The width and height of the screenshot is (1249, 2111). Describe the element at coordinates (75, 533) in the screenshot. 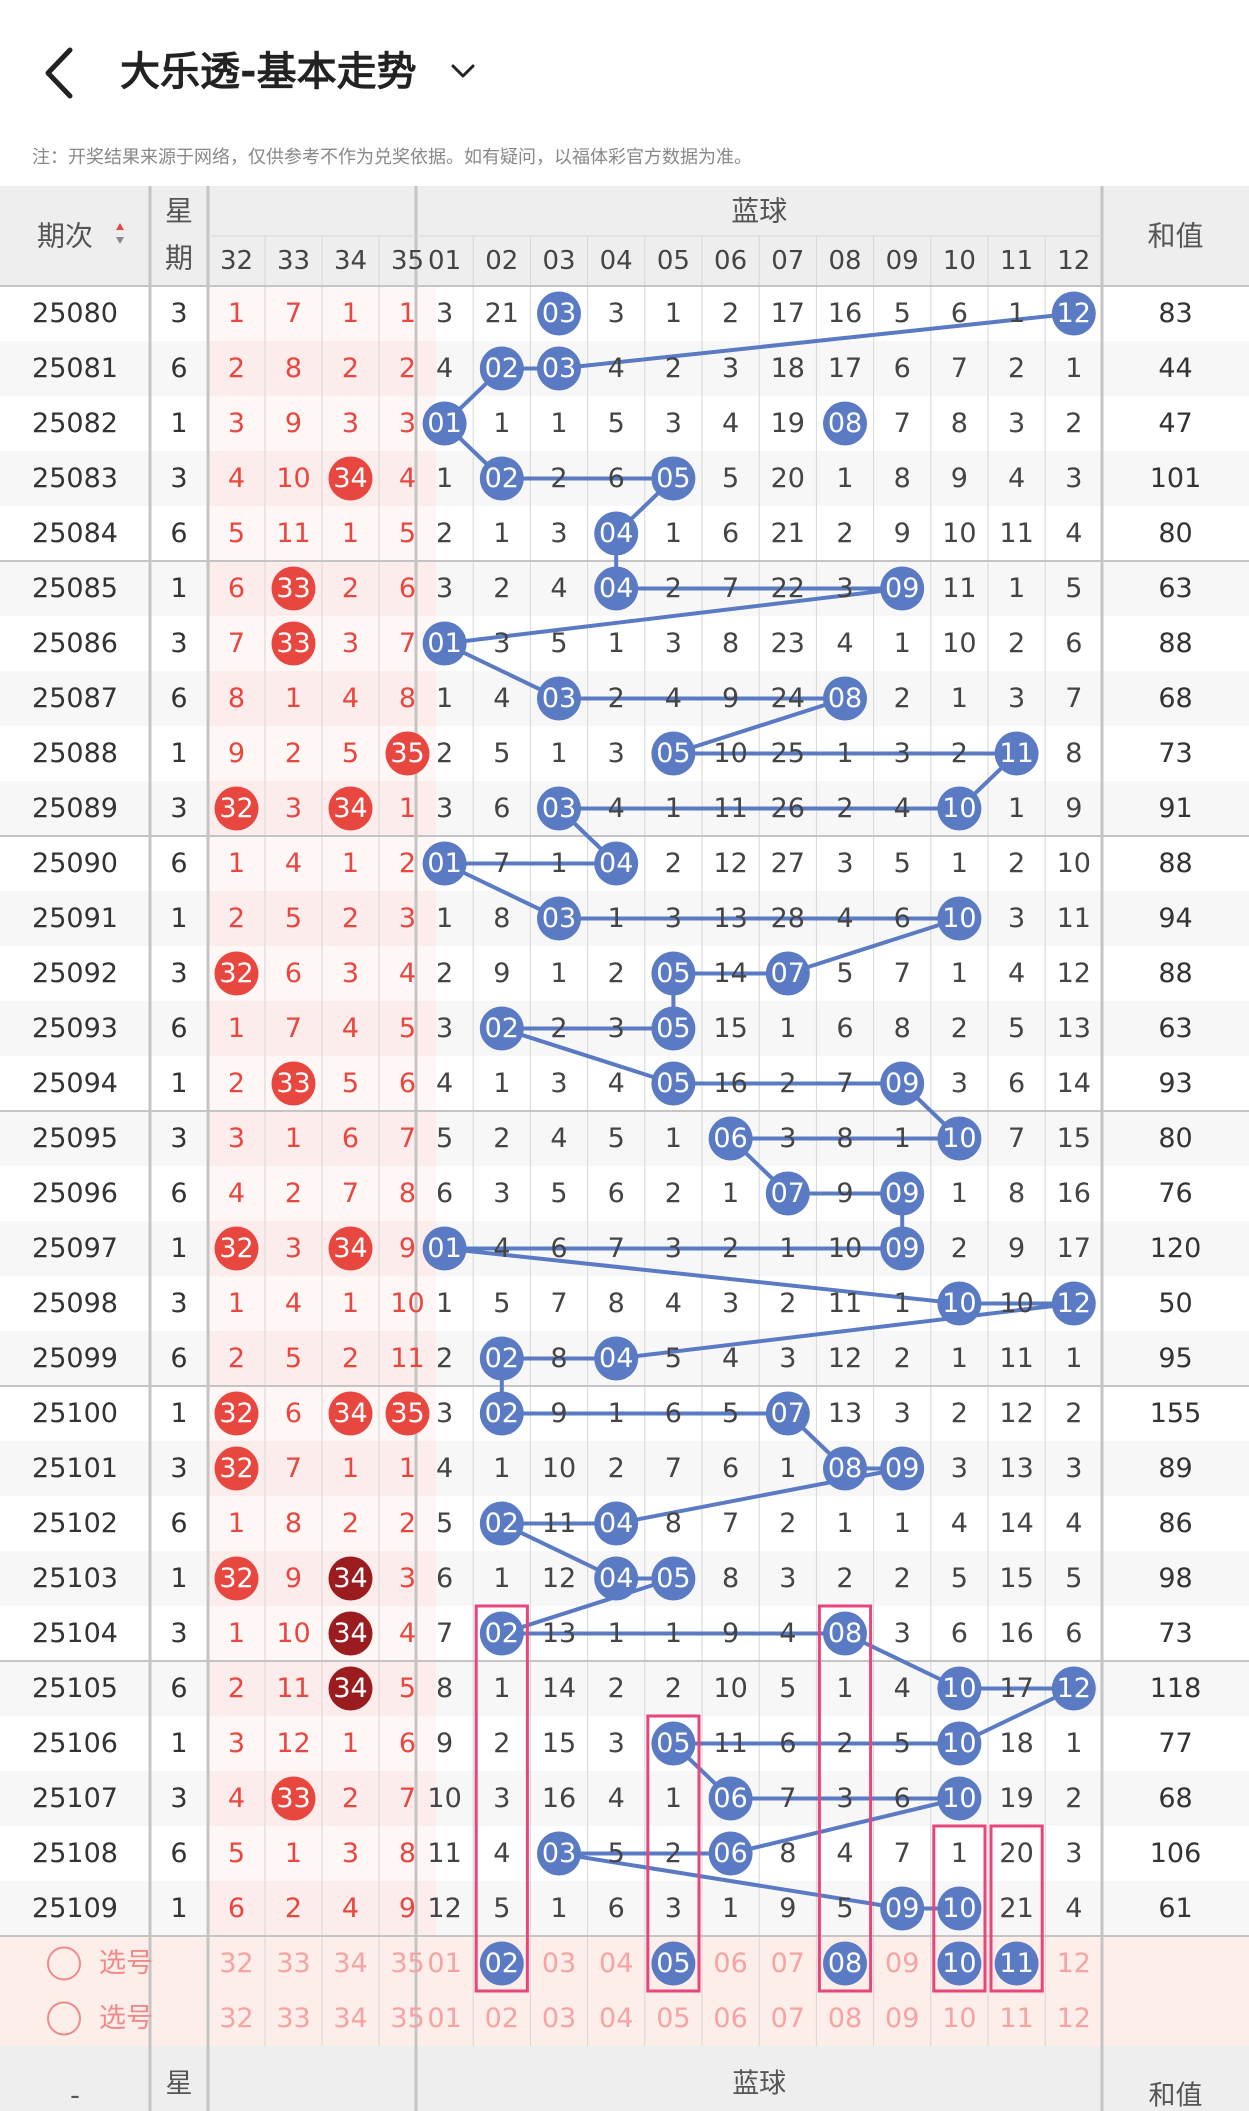

I see `period-cell: 25084` at that location.